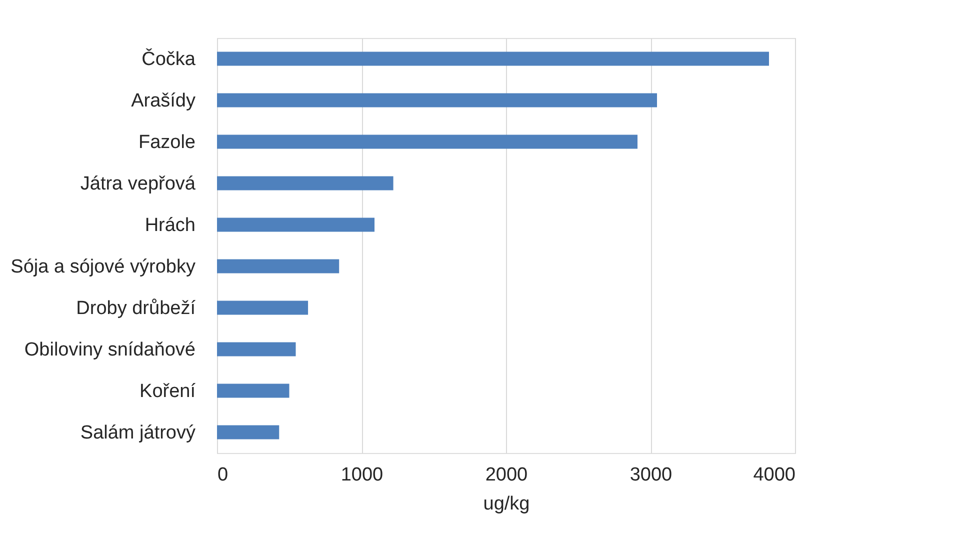  What do you see at coordinates (362, 475) in the screenshot?
I see `x-tick-label: 1000` at bounding box center [362, 475].